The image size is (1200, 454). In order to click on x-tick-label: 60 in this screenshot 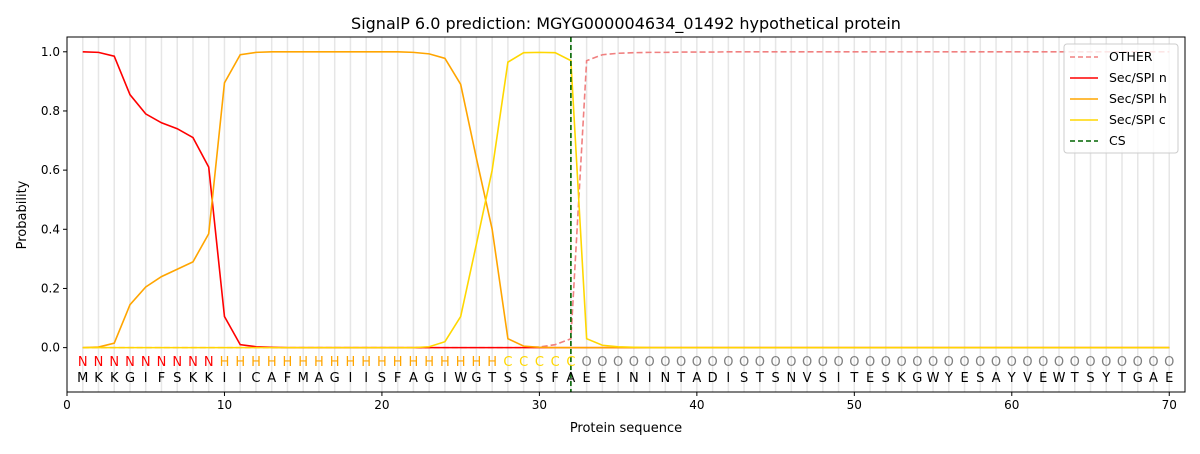, I will do `click(1011, 405)`.